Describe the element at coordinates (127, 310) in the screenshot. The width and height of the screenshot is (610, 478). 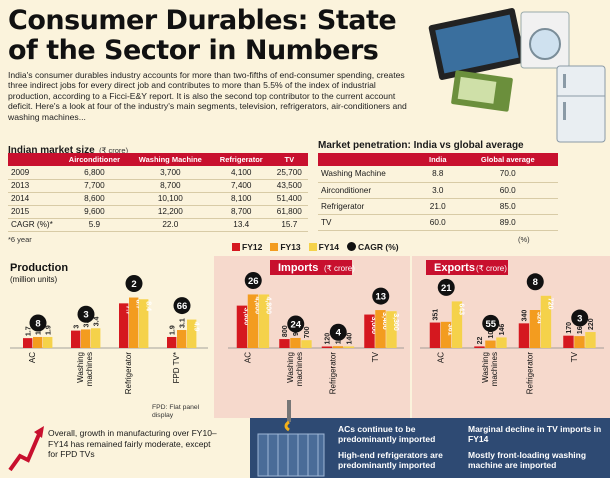
I see `bar-value-label: 7.7` at that location.